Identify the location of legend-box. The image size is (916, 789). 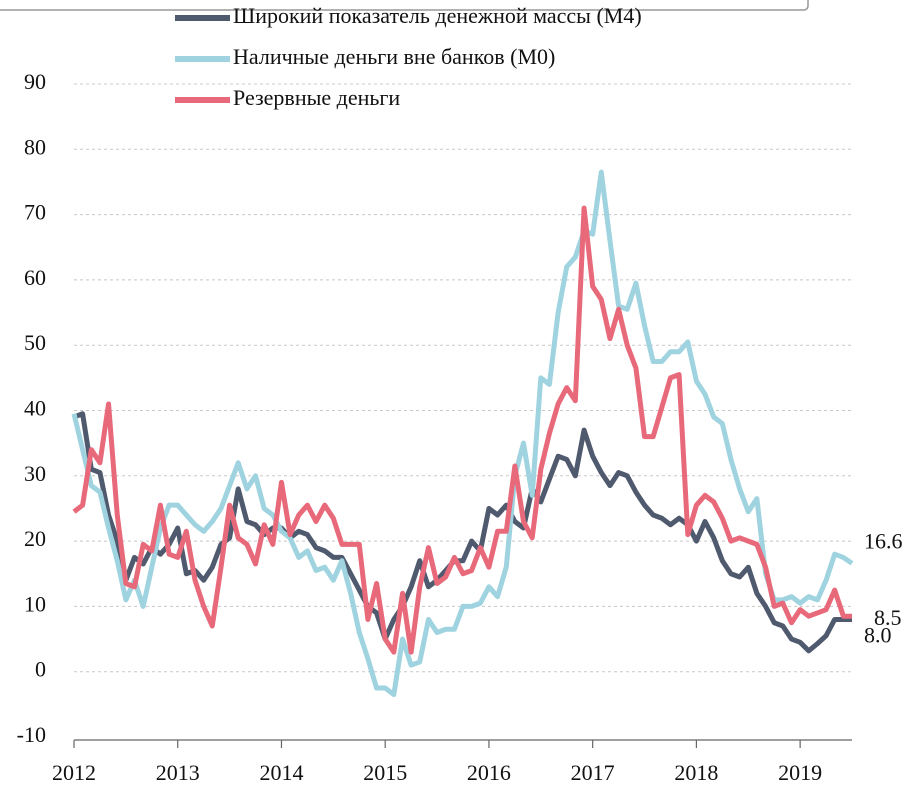
(404, 5).